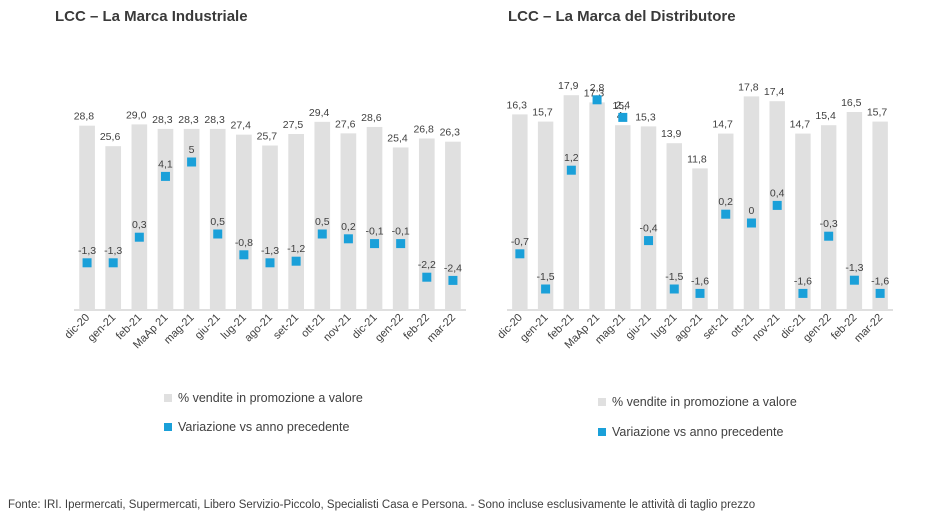 The height and width of the screenshot is (519, 951). What do you see at coordinates (766, 328) in the screenshot?
I see `category-tick-label: nov-21` at bounding box center [766, 328].